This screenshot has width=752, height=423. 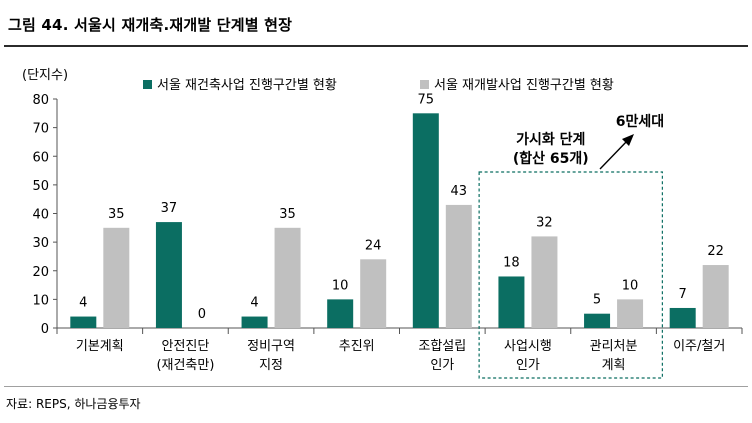 I want to click on x-tick-label: 기본계획, so click(x=100, y=346).